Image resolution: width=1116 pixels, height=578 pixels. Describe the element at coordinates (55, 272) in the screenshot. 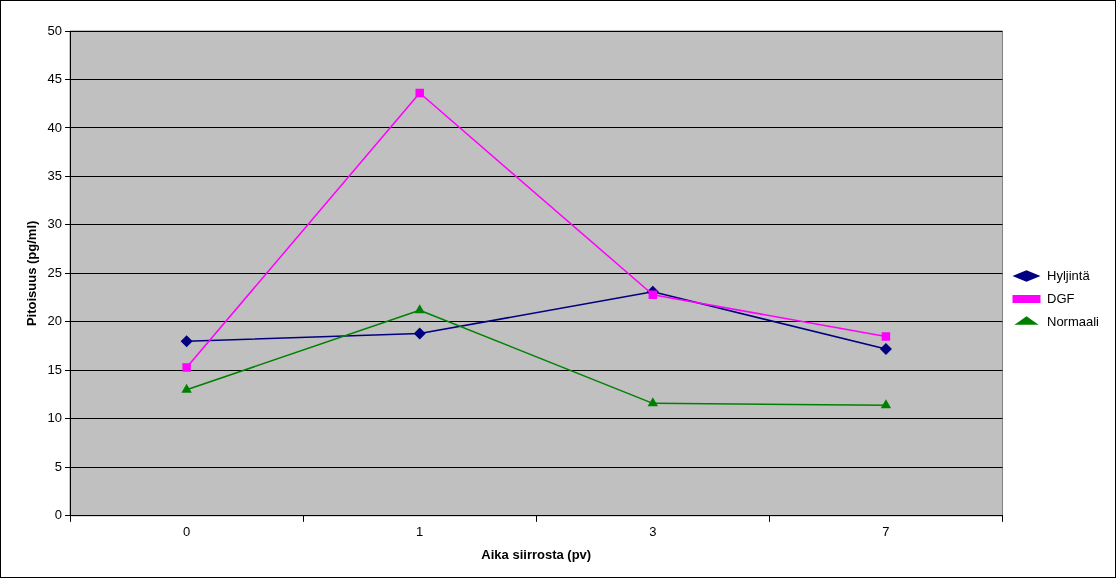

I see `y-tick-label: 25` at that location.